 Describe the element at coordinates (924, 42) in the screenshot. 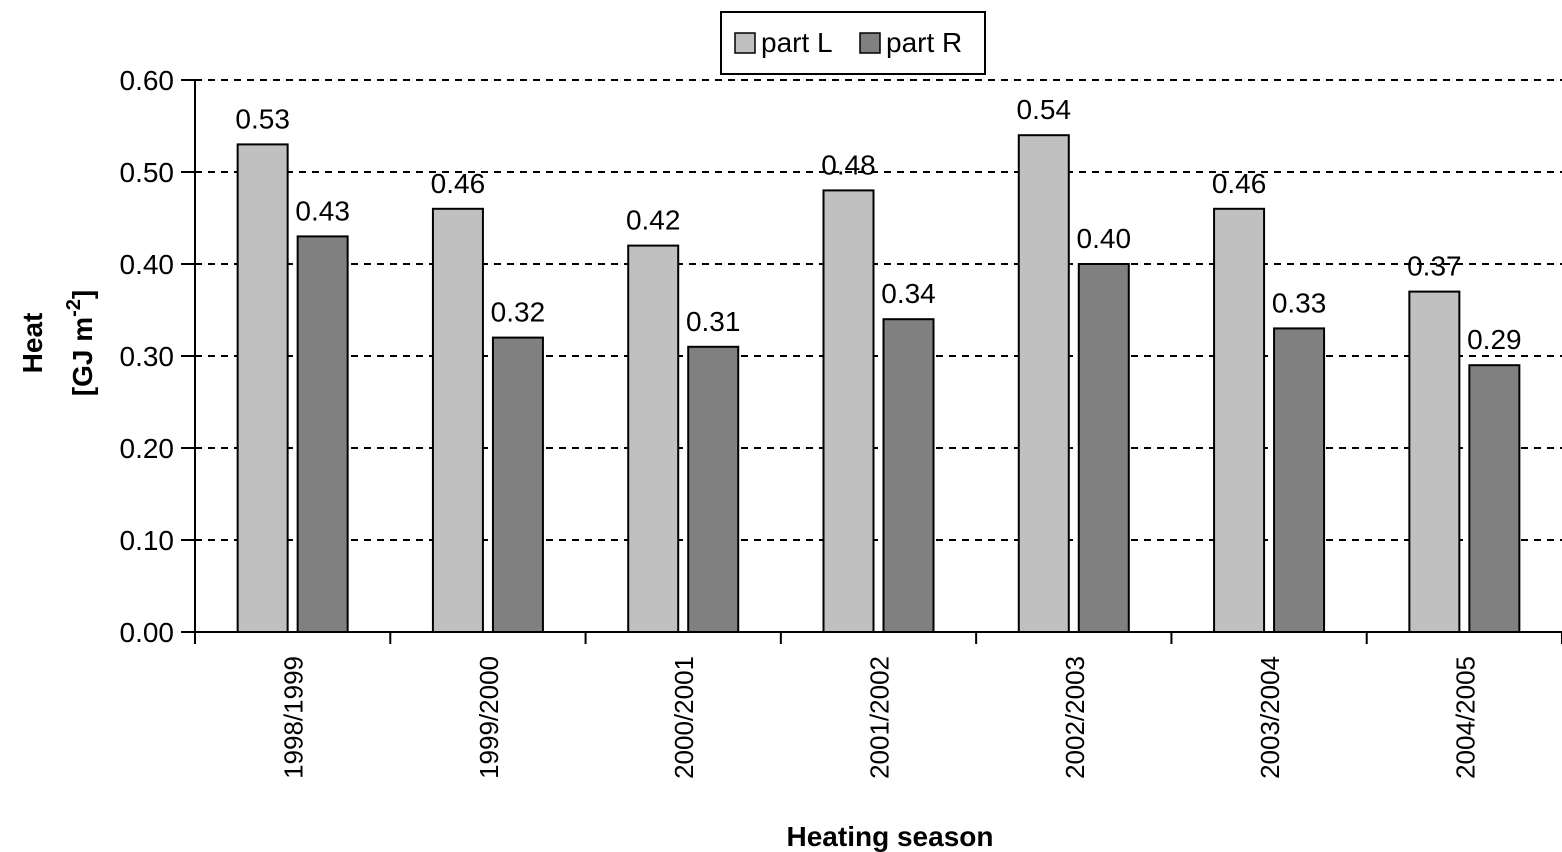

I see `legend-label-part-r: part R` at that location.